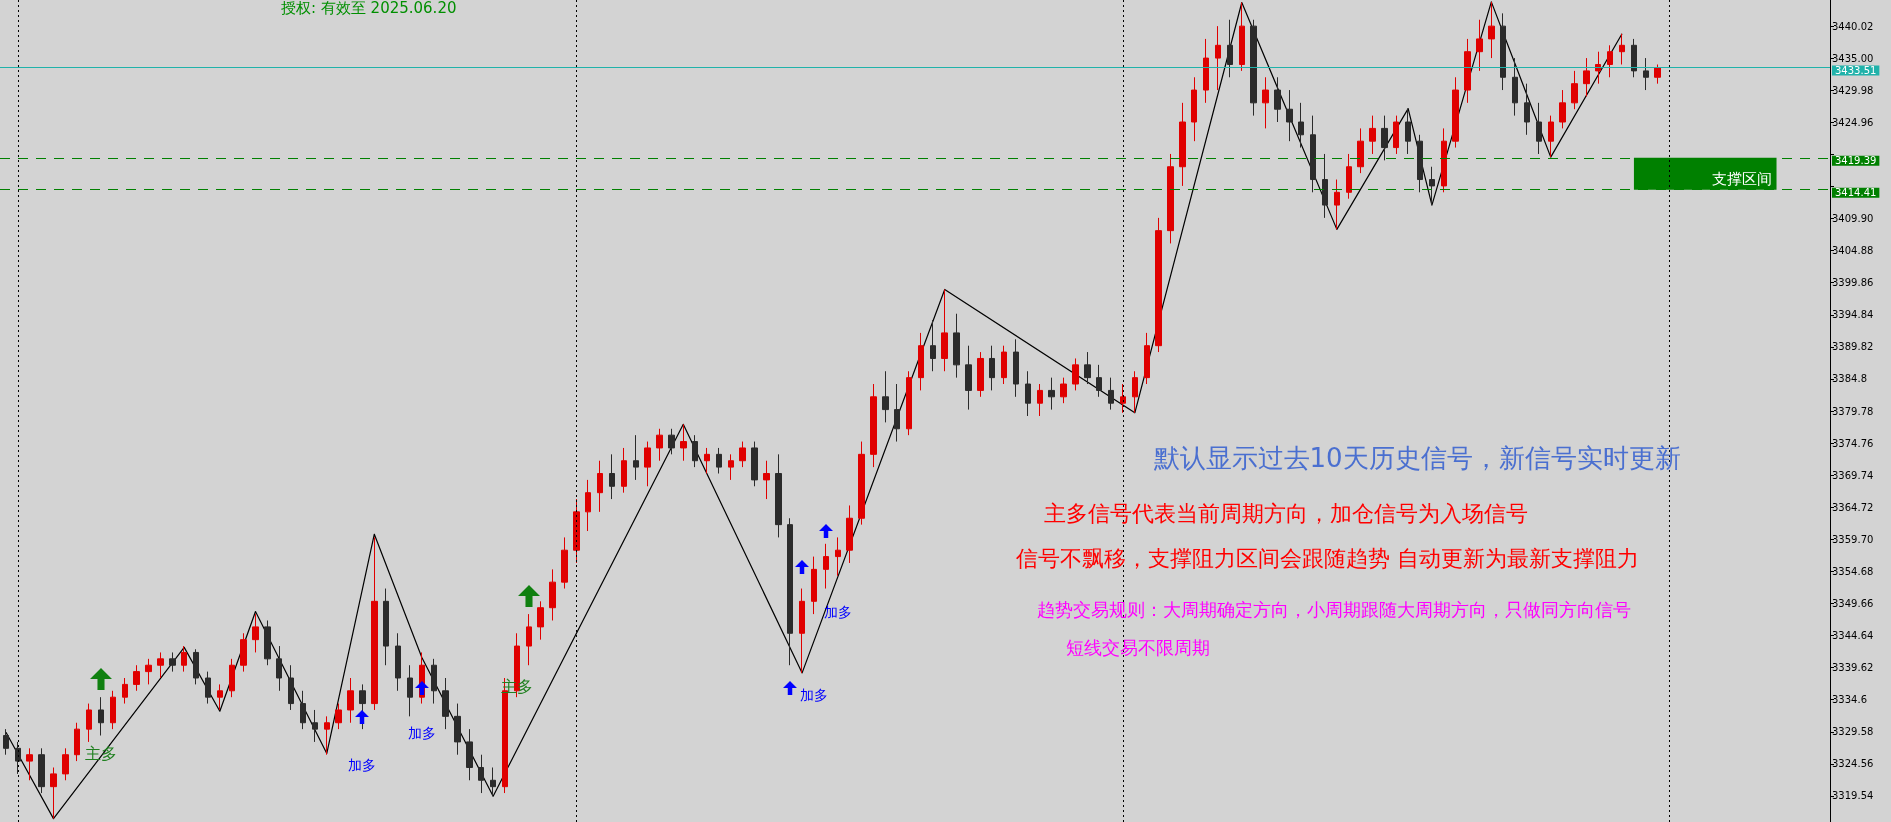 Image resolution: width=1891 pixels, height=822 pixels. Describe the element at coordinates (1853, 732) in the screenshot. I see `y-tick-label: 3329.58` at that location.